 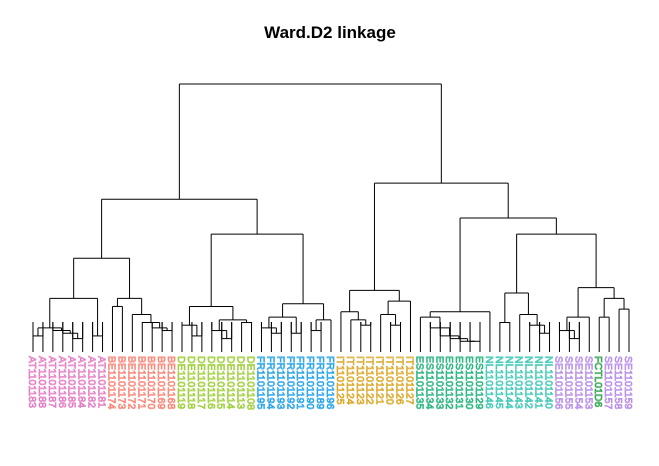 I want to click on leaf-label: ES1101135, so click(x=419, y=382).